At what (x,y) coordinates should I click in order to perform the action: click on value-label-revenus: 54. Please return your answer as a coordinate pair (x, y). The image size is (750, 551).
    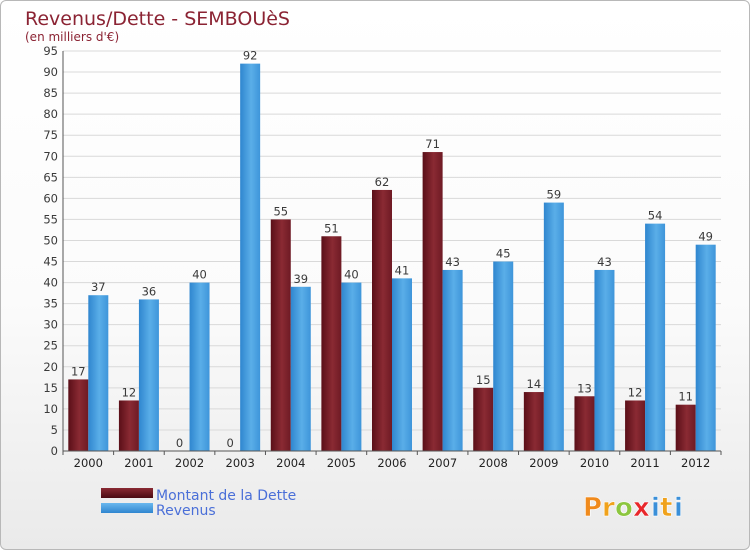
    Looking at the image, I should click on (655, 216).